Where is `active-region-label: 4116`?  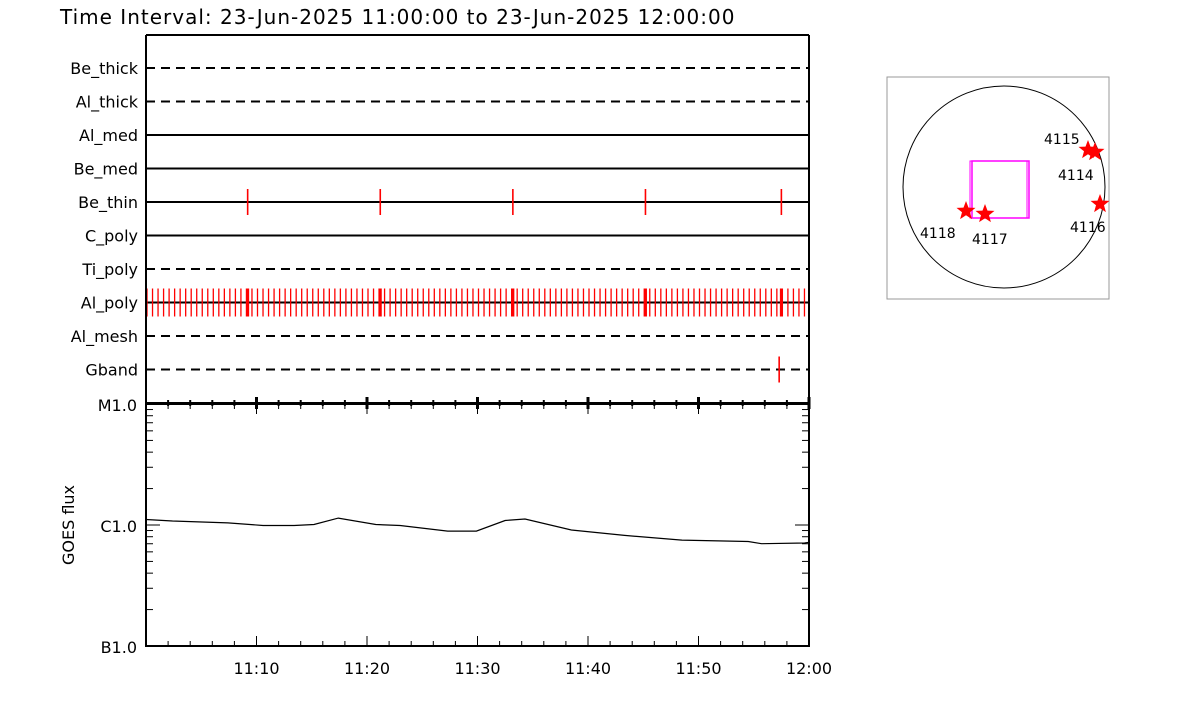
active-region-label: 4116 is located at coordinates (1088, 228).